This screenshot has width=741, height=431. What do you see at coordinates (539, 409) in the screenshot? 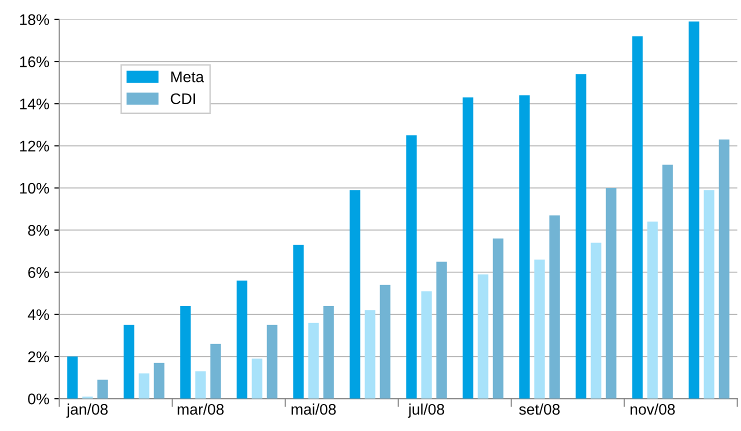
I see `x-tick-label: set/08` at bounding box center [539, 409].